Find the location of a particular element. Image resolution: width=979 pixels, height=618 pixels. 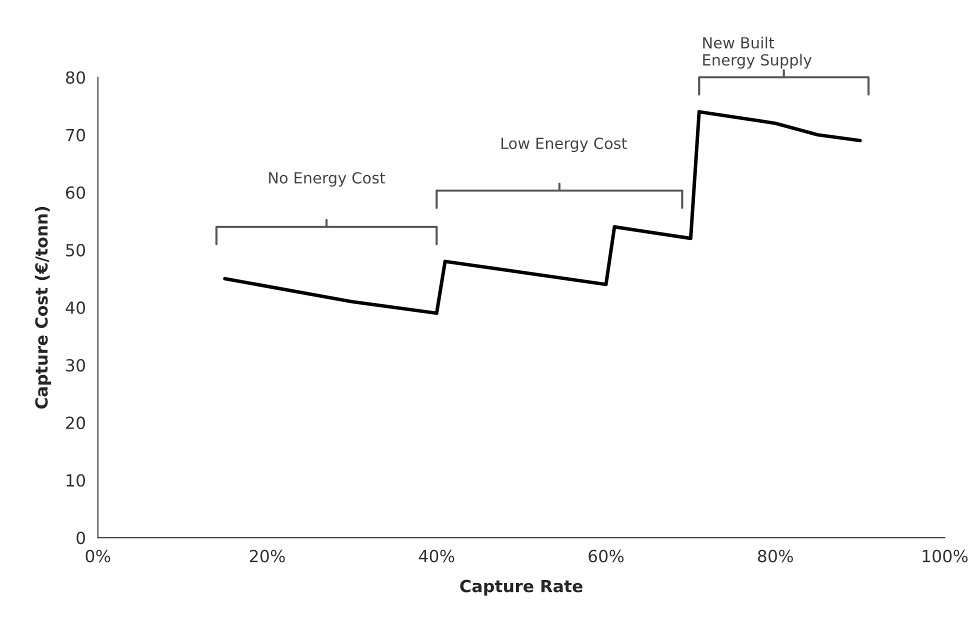

y-tick-label: 40 is located at coordinates (75, 307).